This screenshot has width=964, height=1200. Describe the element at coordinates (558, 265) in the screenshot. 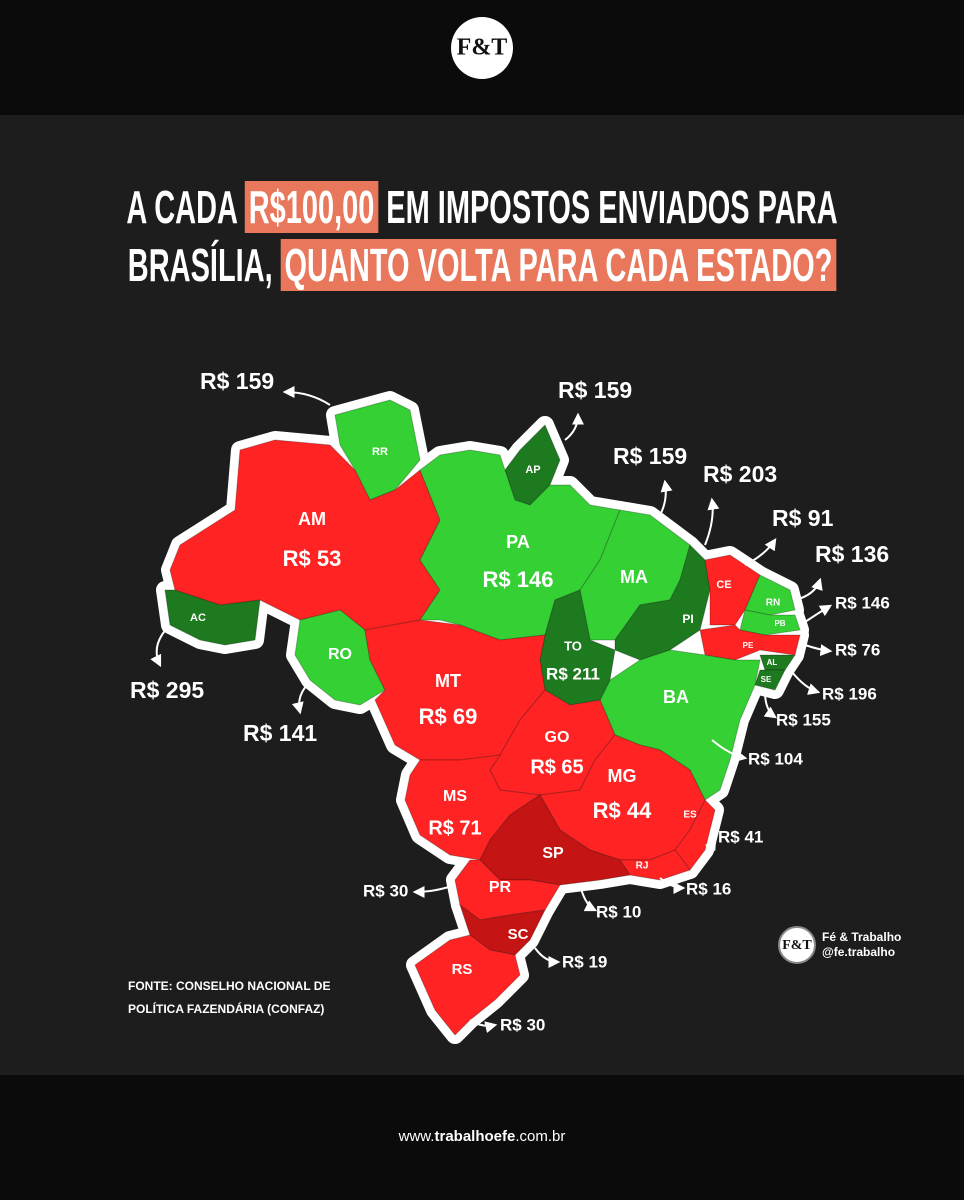

I see `title-highlight: QUANTO VOLTA PARA CADA ESTADO?` at that location.